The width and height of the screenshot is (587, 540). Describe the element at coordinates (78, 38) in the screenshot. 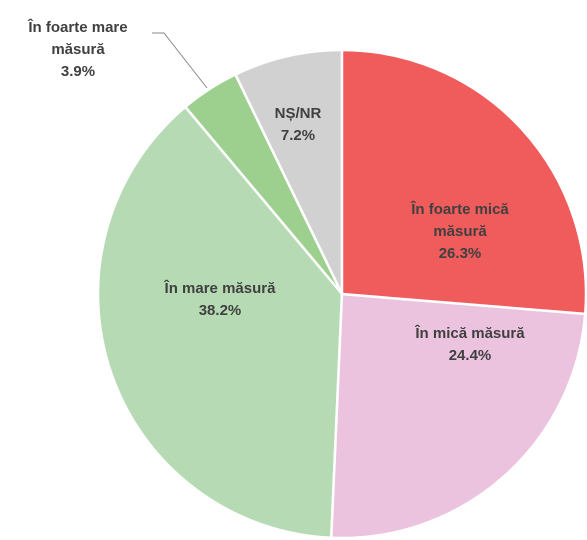

I see `category-label: În foarte mare măsură` at that location.